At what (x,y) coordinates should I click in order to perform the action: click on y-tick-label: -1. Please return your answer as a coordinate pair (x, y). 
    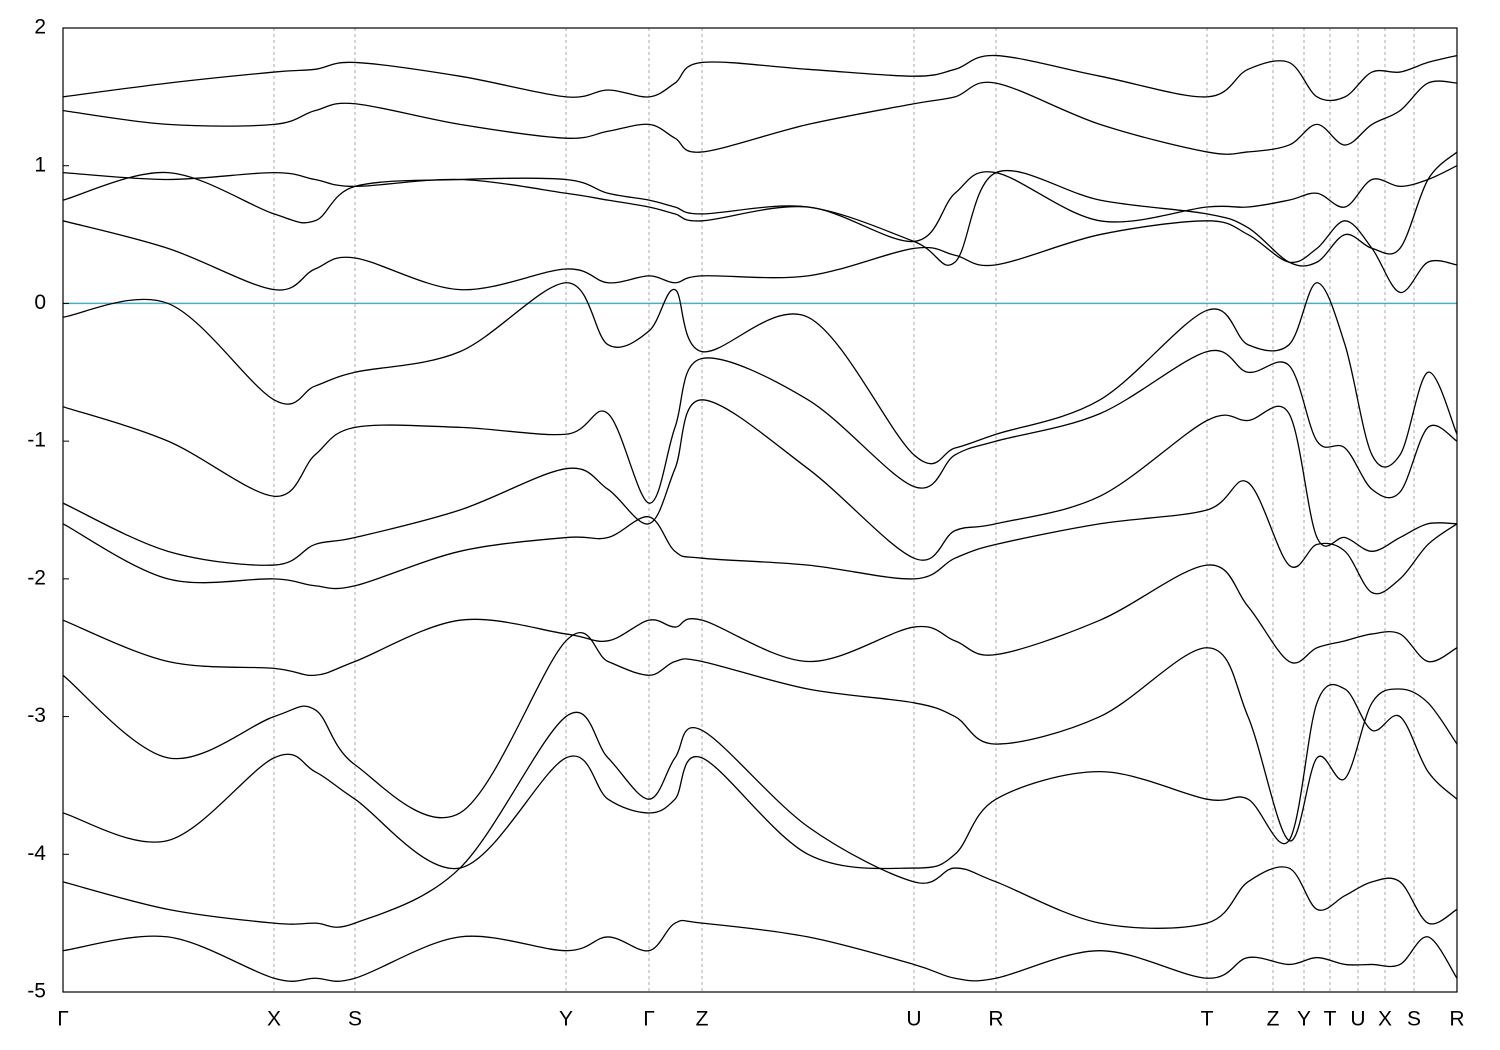
    Looking at the image, I should click on (36, 440).